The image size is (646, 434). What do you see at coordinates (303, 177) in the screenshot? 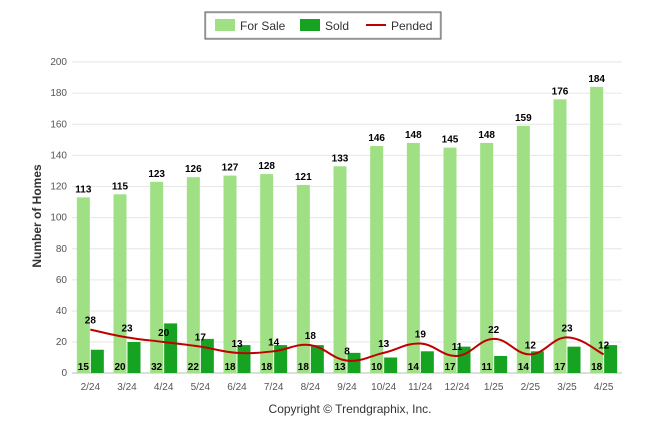
I see `data-label-for-sale: 121` at bounding box center [303, 177].